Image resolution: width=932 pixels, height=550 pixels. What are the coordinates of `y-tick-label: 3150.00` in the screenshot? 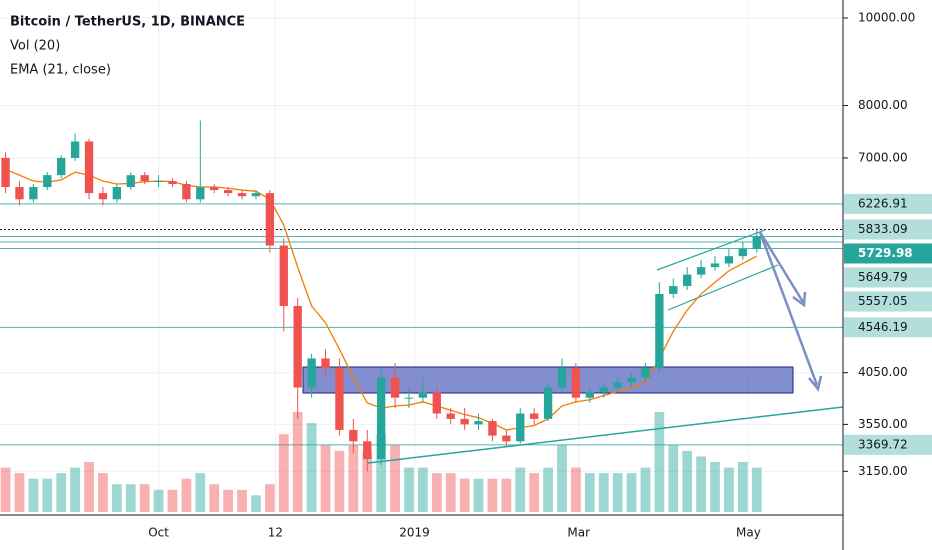 It's located at (883, 471).